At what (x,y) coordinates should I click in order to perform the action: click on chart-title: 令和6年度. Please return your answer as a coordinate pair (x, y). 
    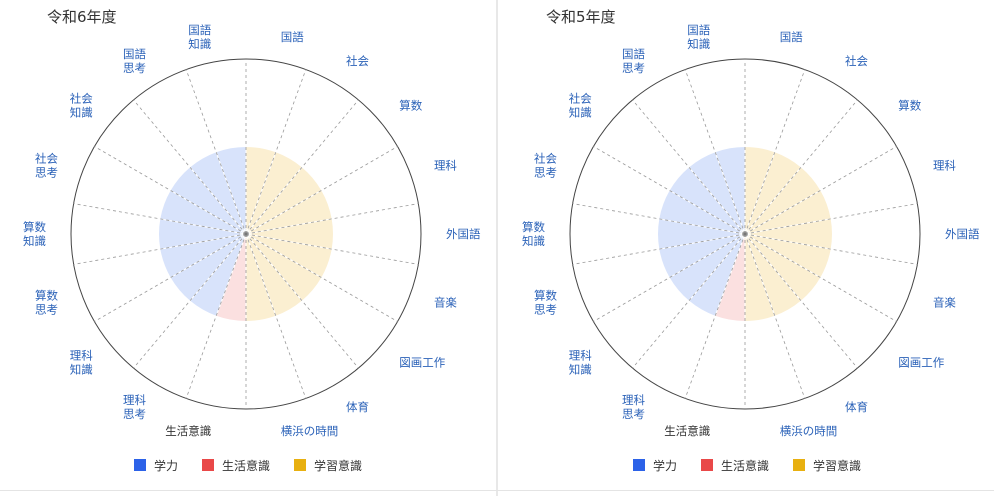
    Looking at the image, I should click on (82, 17).